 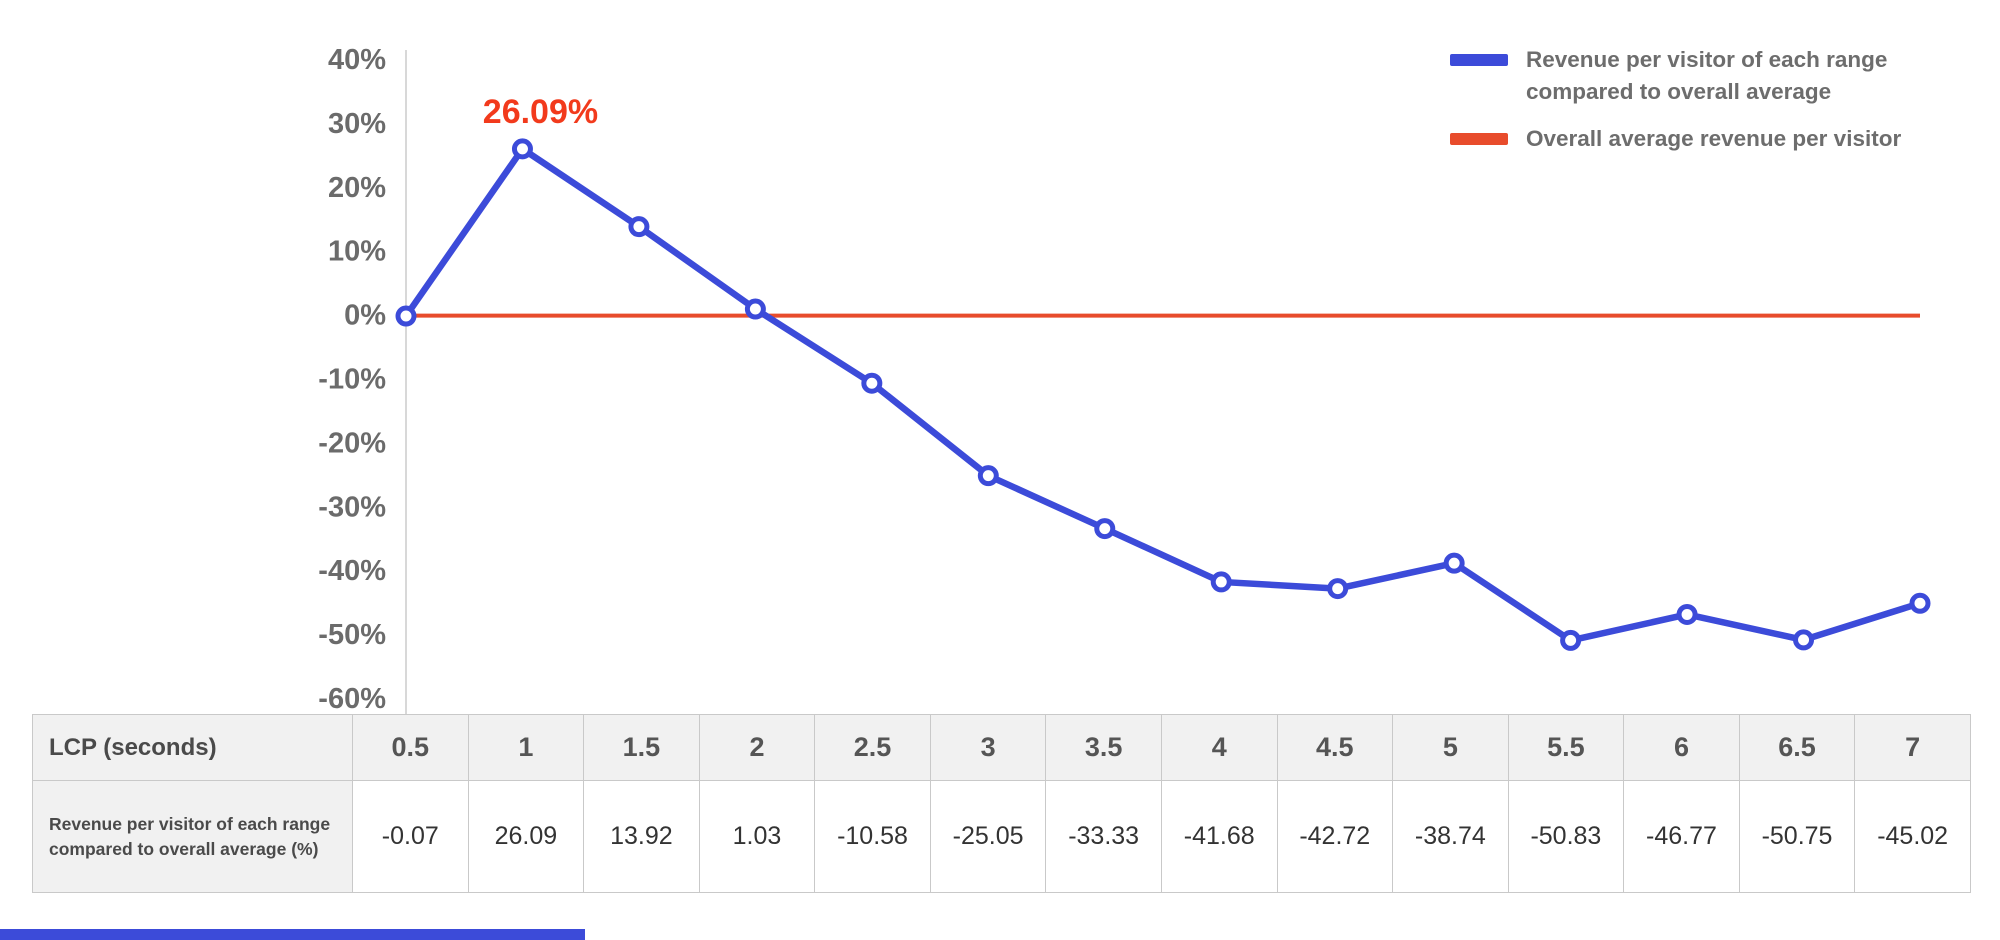 I want to click on lcp-column-header: 1, so click(x=526, y=747).